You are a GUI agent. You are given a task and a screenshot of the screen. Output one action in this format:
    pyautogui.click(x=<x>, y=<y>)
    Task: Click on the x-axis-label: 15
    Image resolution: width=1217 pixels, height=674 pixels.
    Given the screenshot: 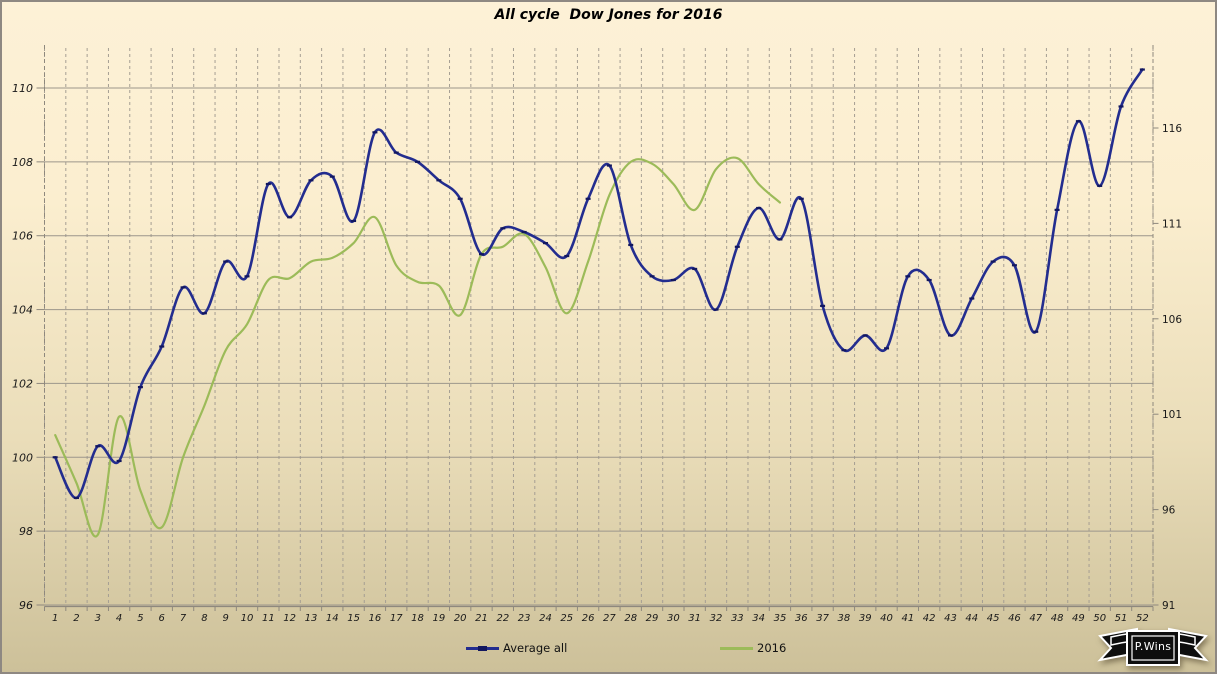 What is the action you would take?
    pyautogui.click(x=353, y=618)
    